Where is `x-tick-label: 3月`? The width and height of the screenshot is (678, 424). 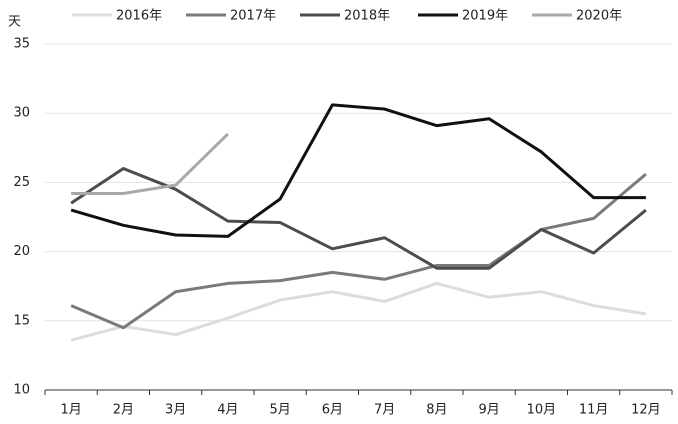 x-tick-label: 3月 is located at coordinates (175, 410).